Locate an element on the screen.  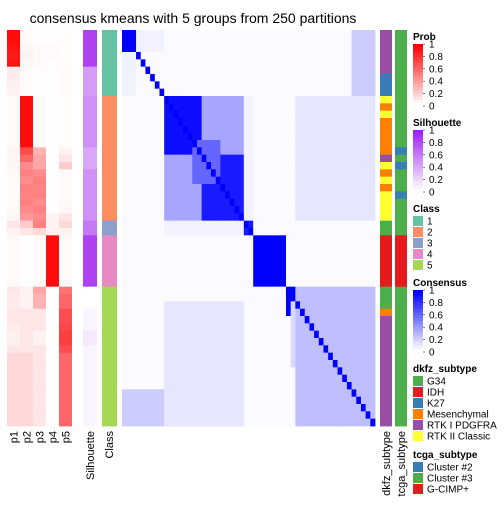
tcga-cell is located at coordinates (401, 254).